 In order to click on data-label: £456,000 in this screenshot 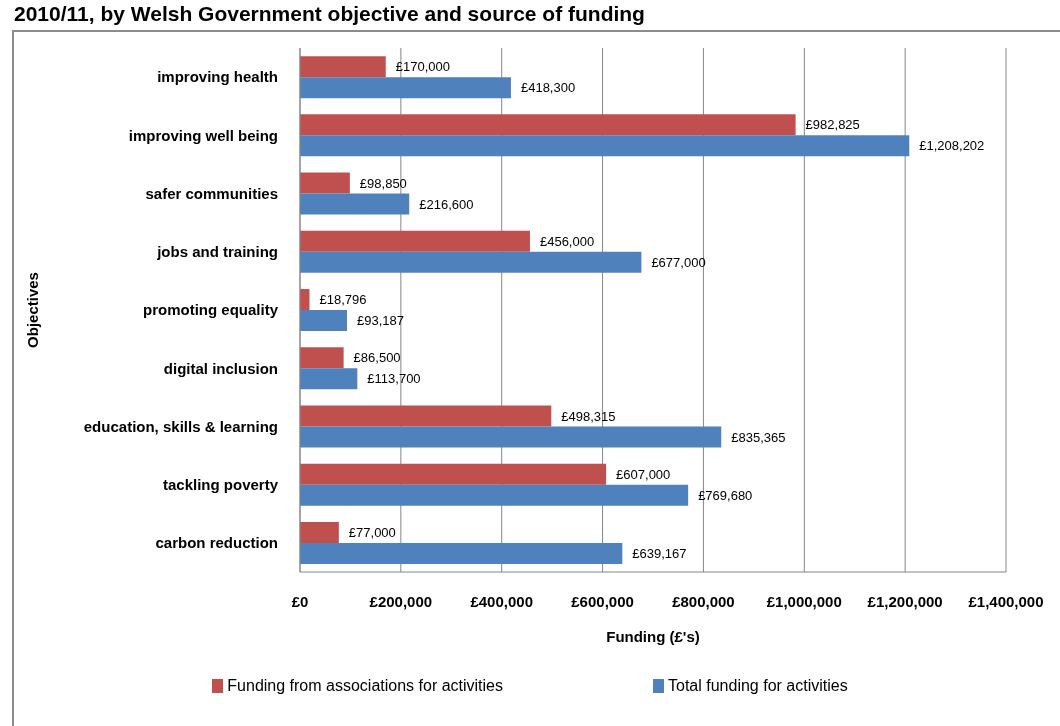, I will do `click(567, 241)`.